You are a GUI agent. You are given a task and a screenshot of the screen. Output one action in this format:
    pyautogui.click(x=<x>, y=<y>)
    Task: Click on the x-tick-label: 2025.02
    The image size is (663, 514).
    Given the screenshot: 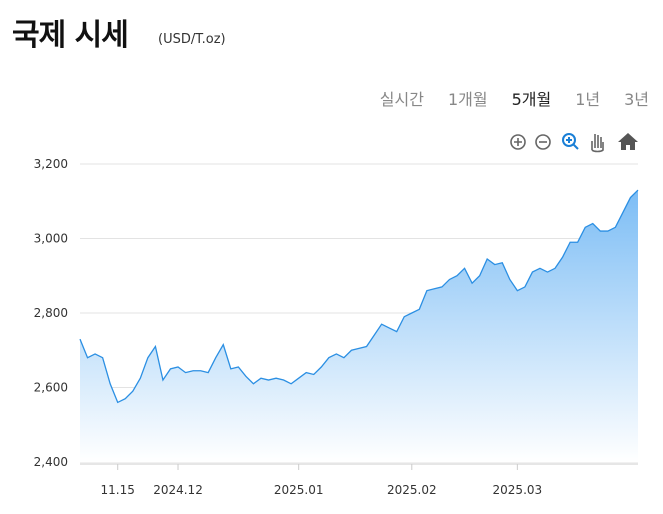 What is the action you would take?
    pyautogui.click(x=412, y=490)
    